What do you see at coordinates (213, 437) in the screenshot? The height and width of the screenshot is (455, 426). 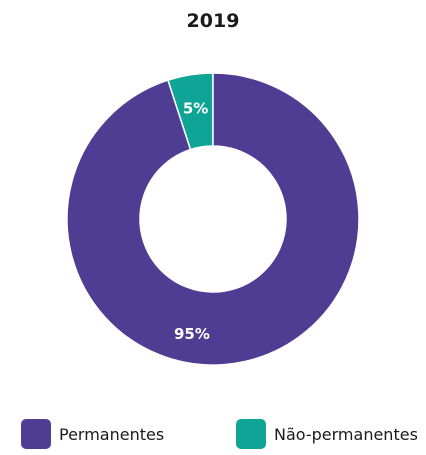 I see `legend: Permanentes Não-permanentes` at bounding box center [213, 437].